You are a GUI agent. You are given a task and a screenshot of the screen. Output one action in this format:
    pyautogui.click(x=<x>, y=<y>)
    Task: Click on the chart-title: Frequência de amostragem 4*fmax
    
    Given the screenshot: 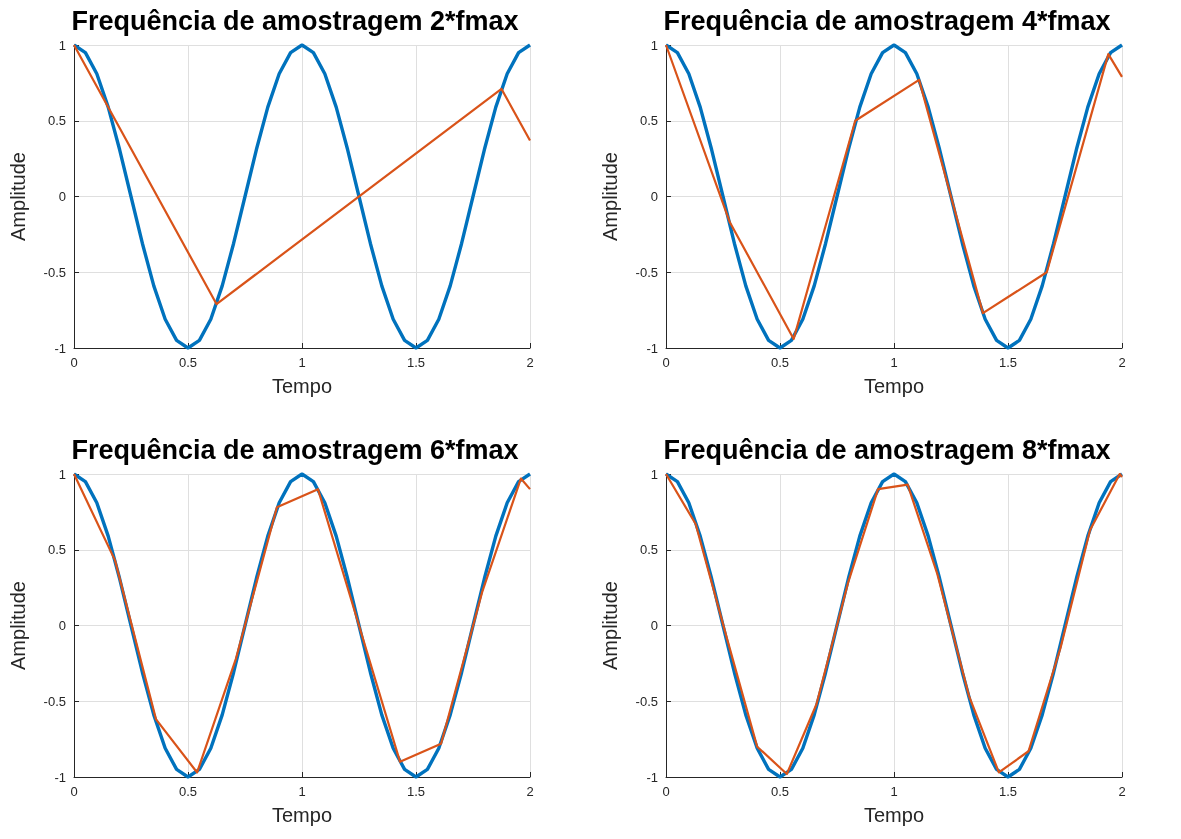 What is the action you would take?
    pyautogui.click(x=887, y=20)
    